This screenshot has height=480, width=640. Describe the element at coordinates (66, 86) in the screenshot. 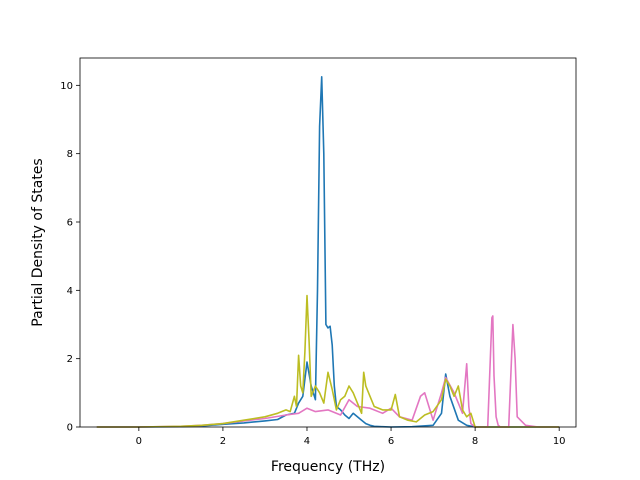

I see `y-tick-label: 10` at that location.